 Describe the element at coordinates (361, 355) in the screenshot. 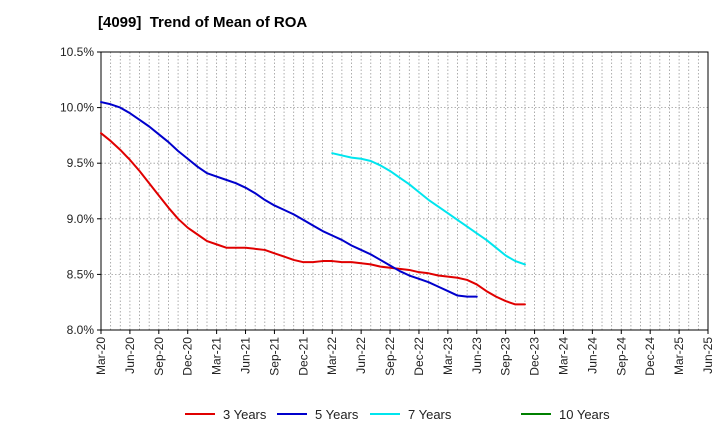

I see `x-tick-label: Jun-22` at that location.